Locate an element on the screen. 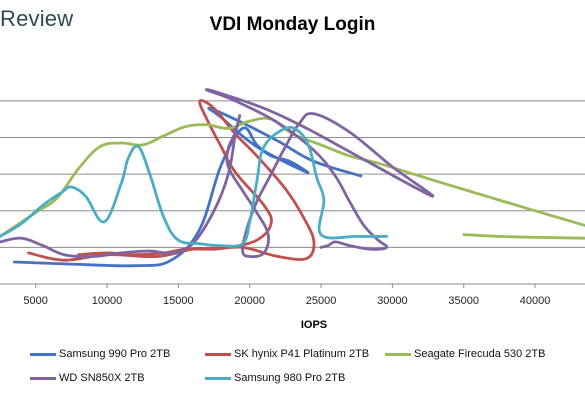  legend-item-sk-hynix-p41: SK hynix P41 Platinum 2TB is located at coordinates (287, 354).